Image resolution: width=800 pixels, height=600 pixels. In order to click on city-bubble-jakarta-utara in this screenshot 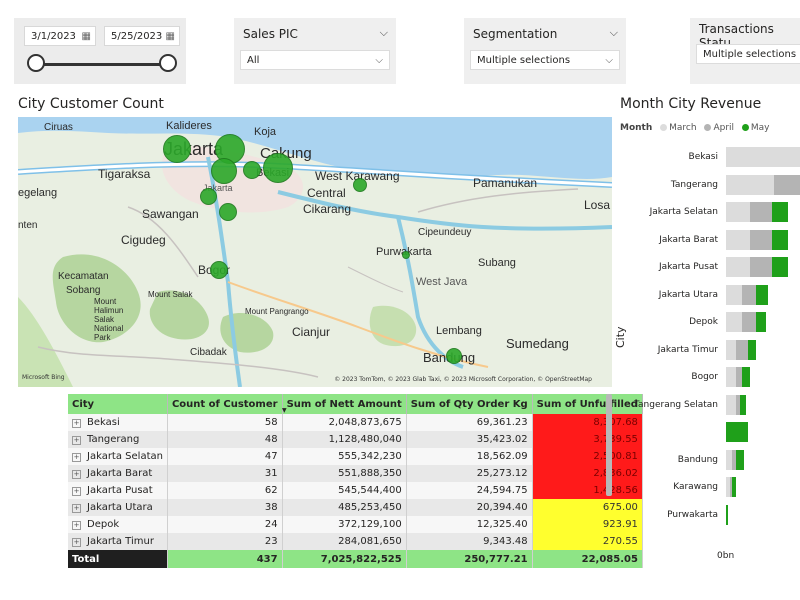, I will do `click(177, 149)`.